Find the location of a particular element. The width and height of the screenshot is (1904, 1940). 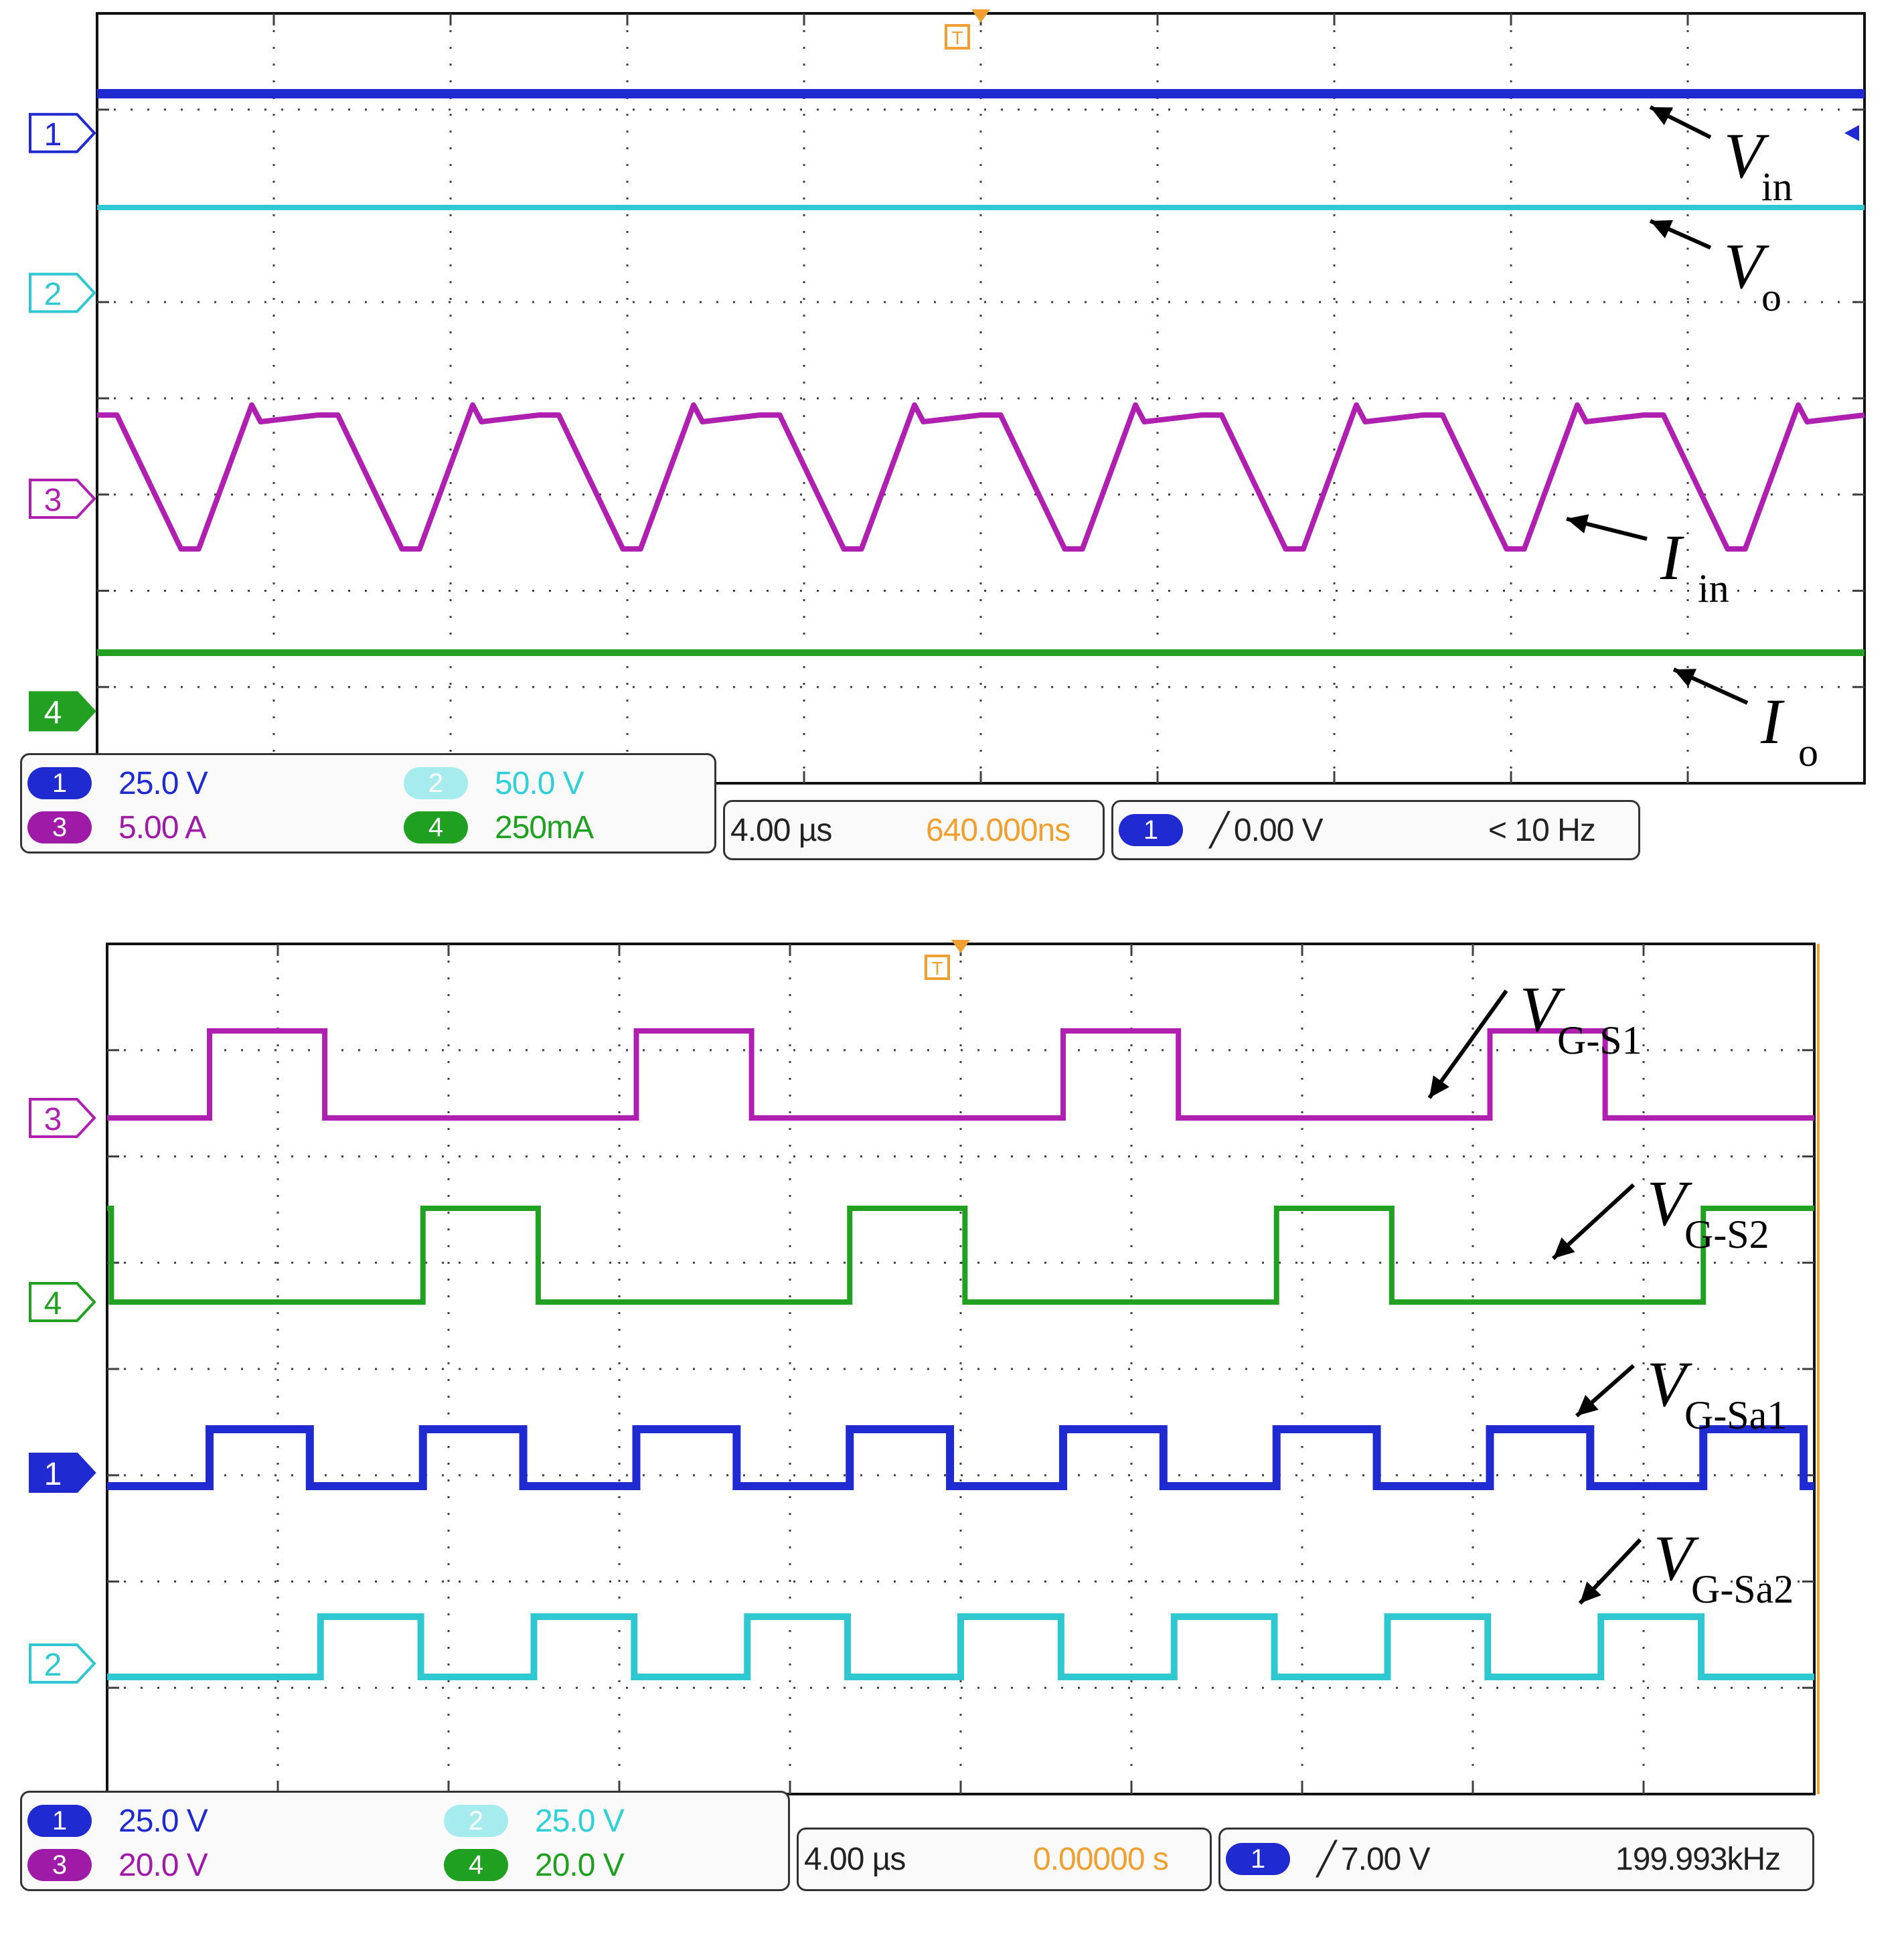

ch1-scale-value: 25.0 V is located at coordinates (163, 783).